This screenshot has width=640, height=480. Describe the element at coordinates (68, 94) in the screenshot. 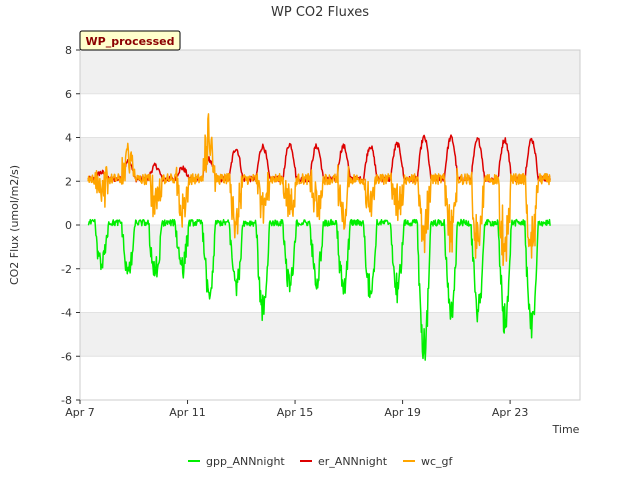

I see `y-tick-label: 6` at that location.